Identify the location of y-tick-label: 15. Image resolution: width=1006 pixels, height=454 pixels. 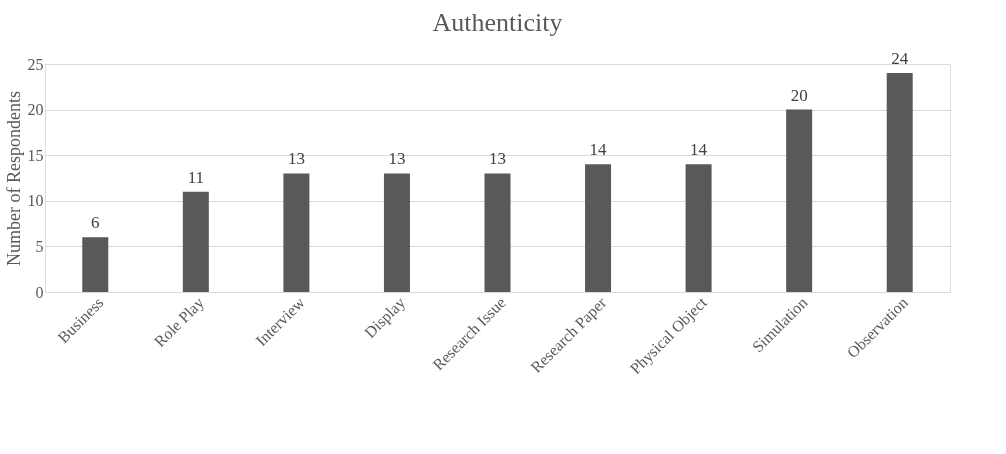
(35, 155).